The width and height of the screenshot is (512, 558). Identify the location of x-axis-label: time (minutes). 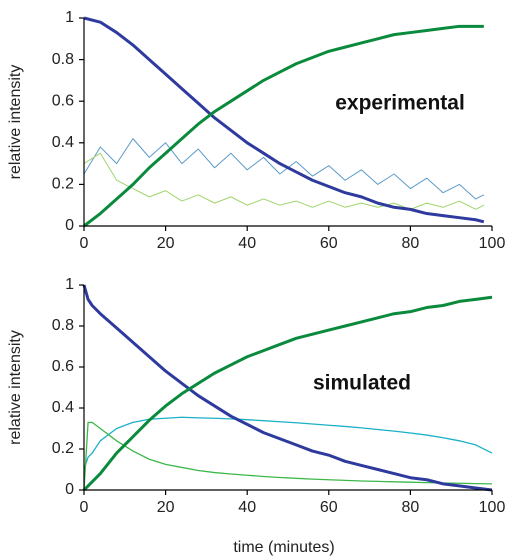
(283, 547).